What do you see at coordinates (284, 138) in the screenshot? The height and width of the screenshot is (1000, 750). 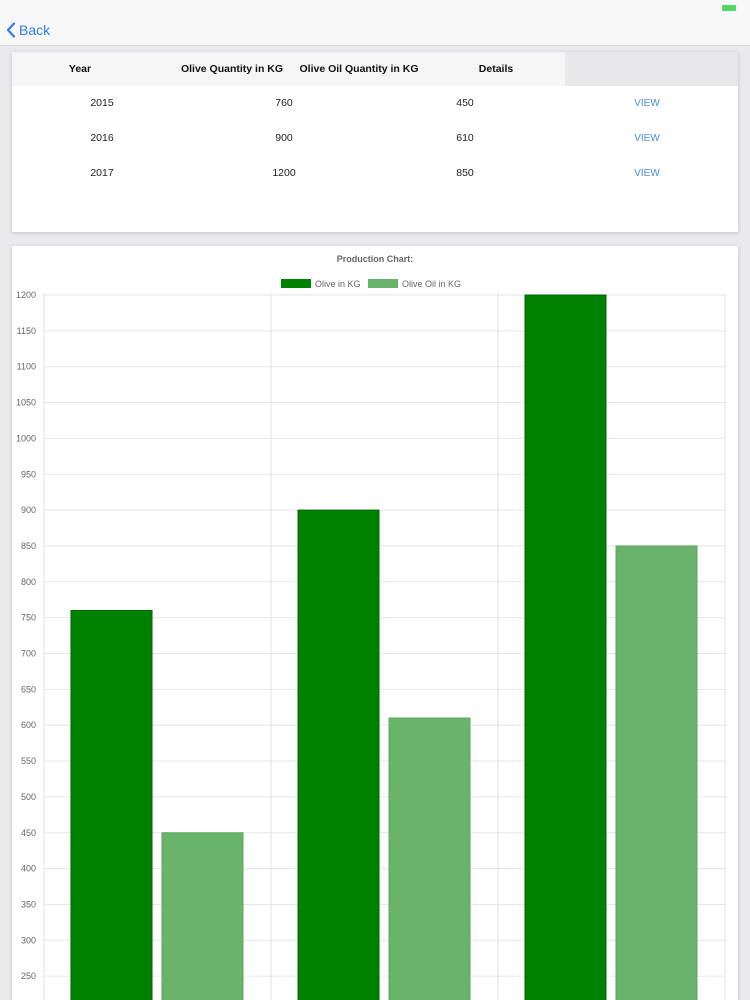 I see `cell-olive-quantity: 900` at bounding box center [284, 138].